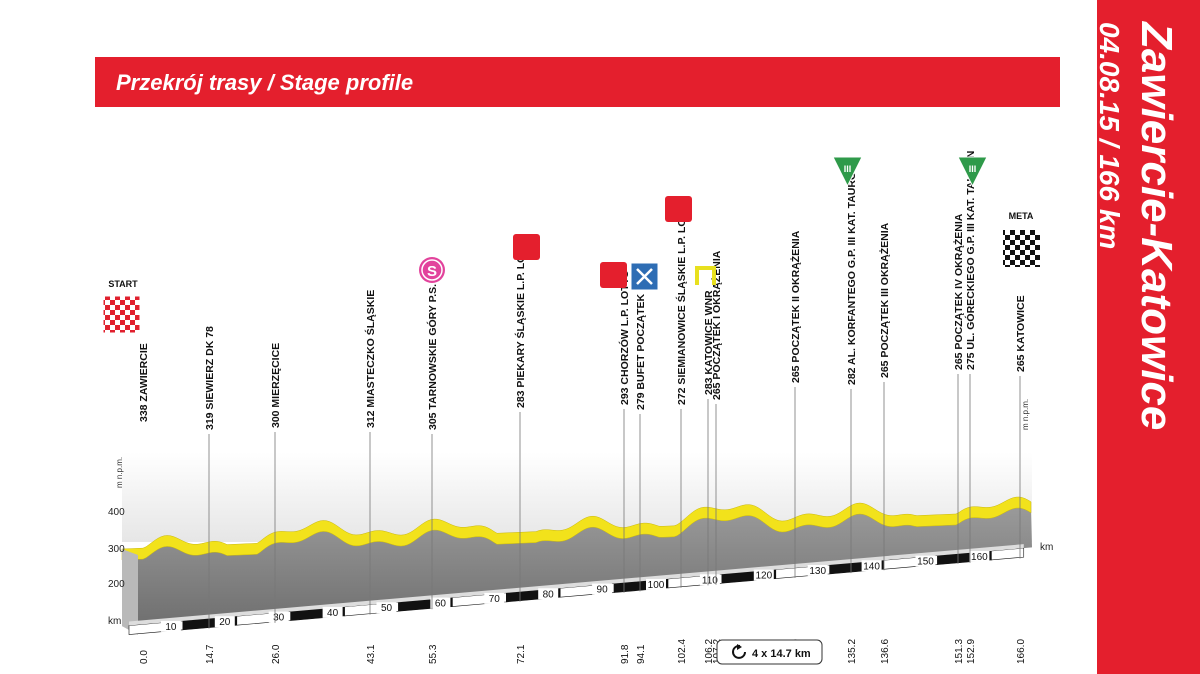 This screenshot has width=1200, height=674. I want to click on ruler-tick: 50, so click(387, 608).